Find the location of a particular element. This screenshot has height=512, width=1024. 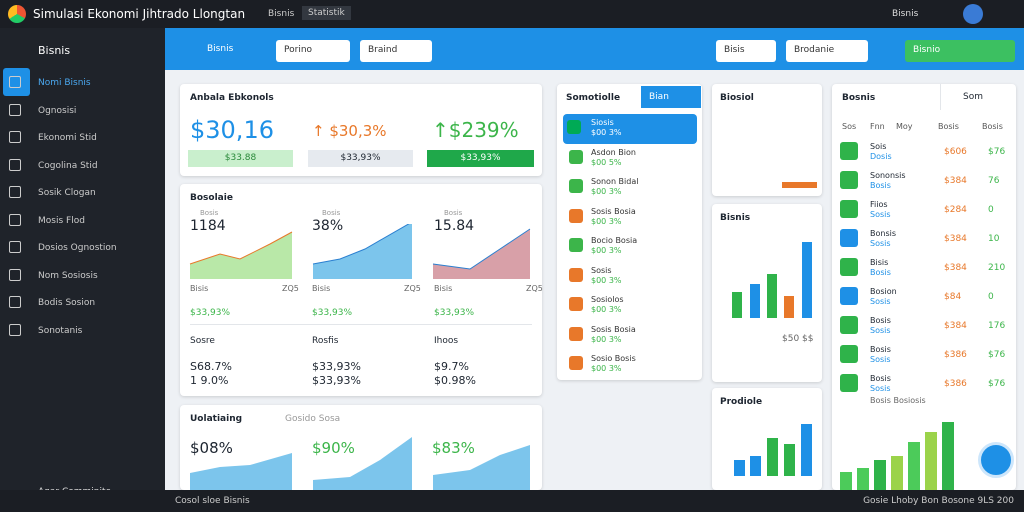

sidebar-item: Nom Sosiosis is located at coordinates (68, 275).